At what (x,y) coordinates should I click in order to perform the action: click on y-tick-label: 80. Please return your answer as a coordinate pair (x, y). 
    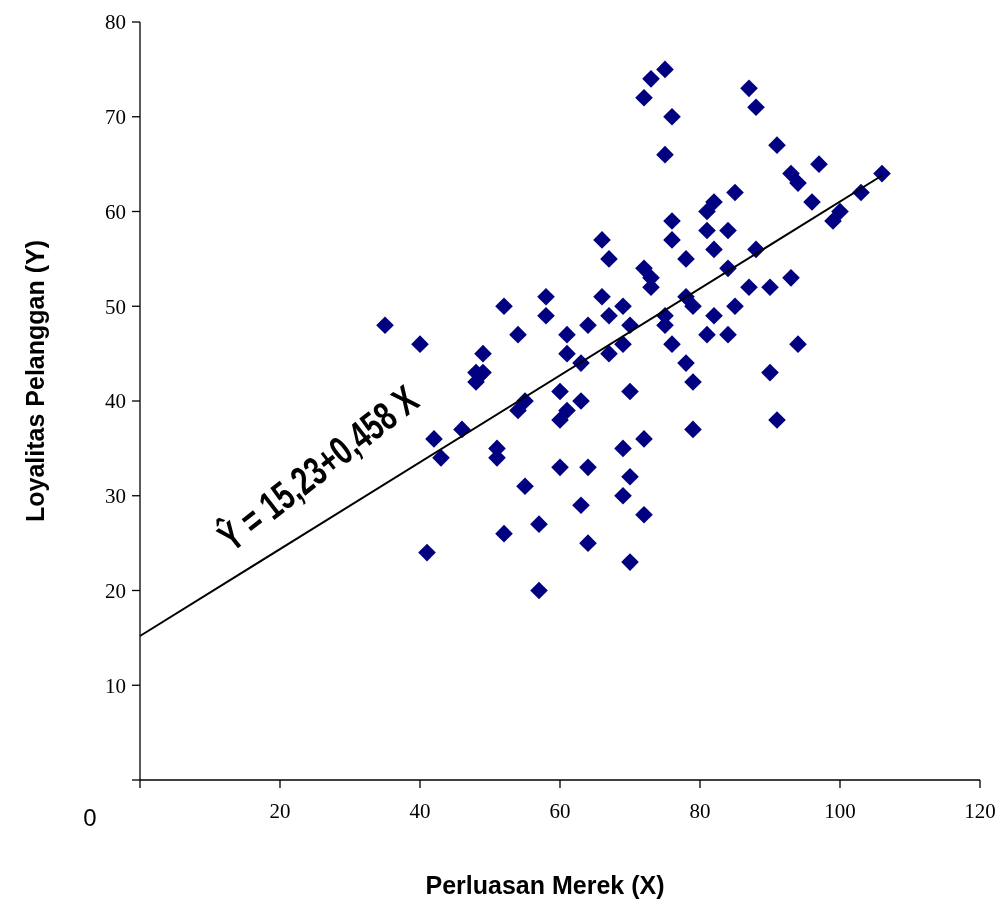
    Looking at the image, I should click on (115, 22).